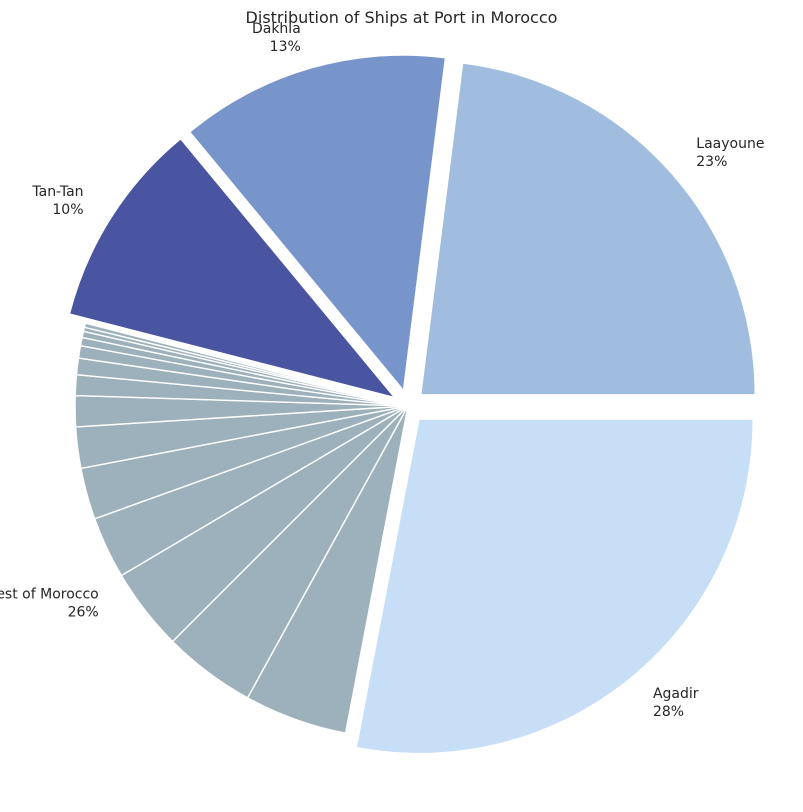 The width and height of the screenshot is (803, 812). Describe the element at coordinates (285, 47) in the screenshot. I see `label-dakhla-pct: 13%` at that location.